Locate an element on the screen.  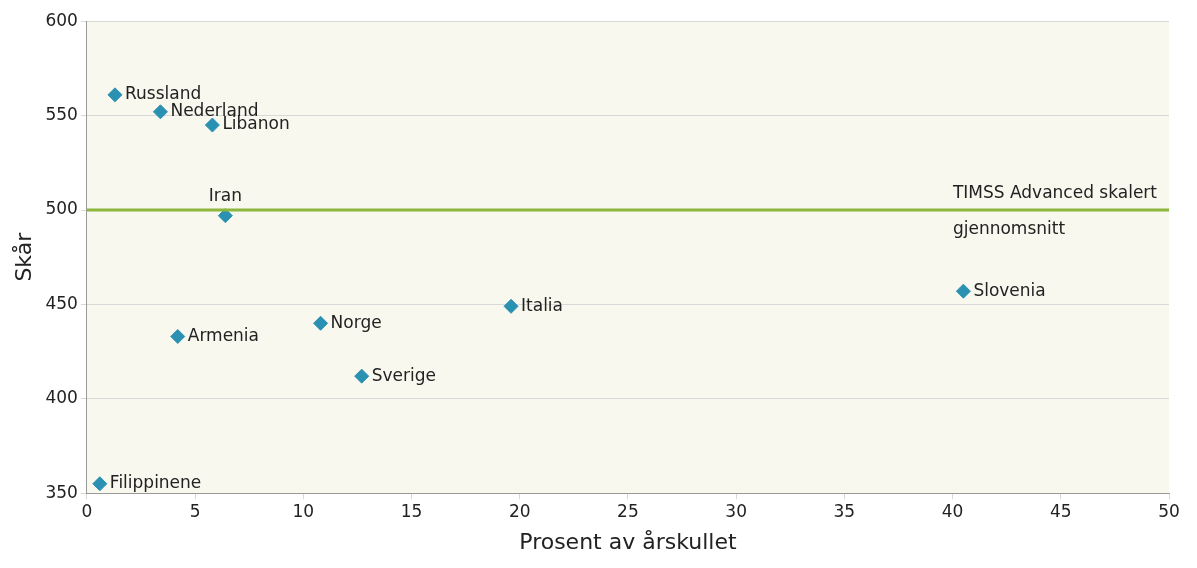
x-tick-label: 50 is located at coordinates (1169, 510).